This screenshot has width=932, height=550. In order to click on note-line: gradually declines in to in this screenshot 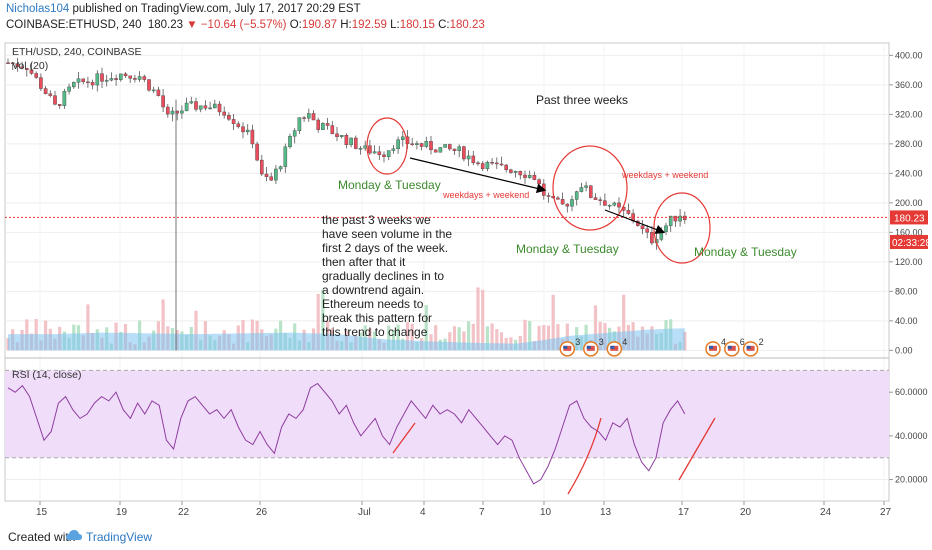, I will do `click(383, 276)`.